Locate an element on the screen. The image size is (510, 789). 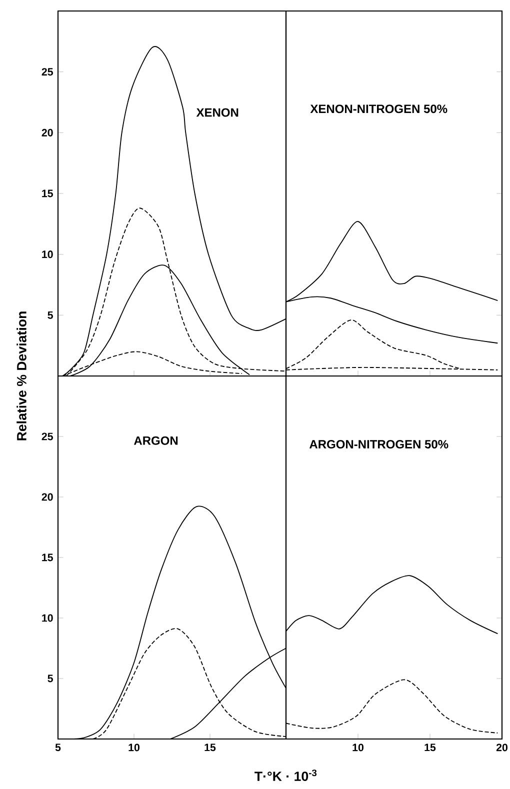
y-axis-title: Relative % Deviation is located at coordinates (21, 376).